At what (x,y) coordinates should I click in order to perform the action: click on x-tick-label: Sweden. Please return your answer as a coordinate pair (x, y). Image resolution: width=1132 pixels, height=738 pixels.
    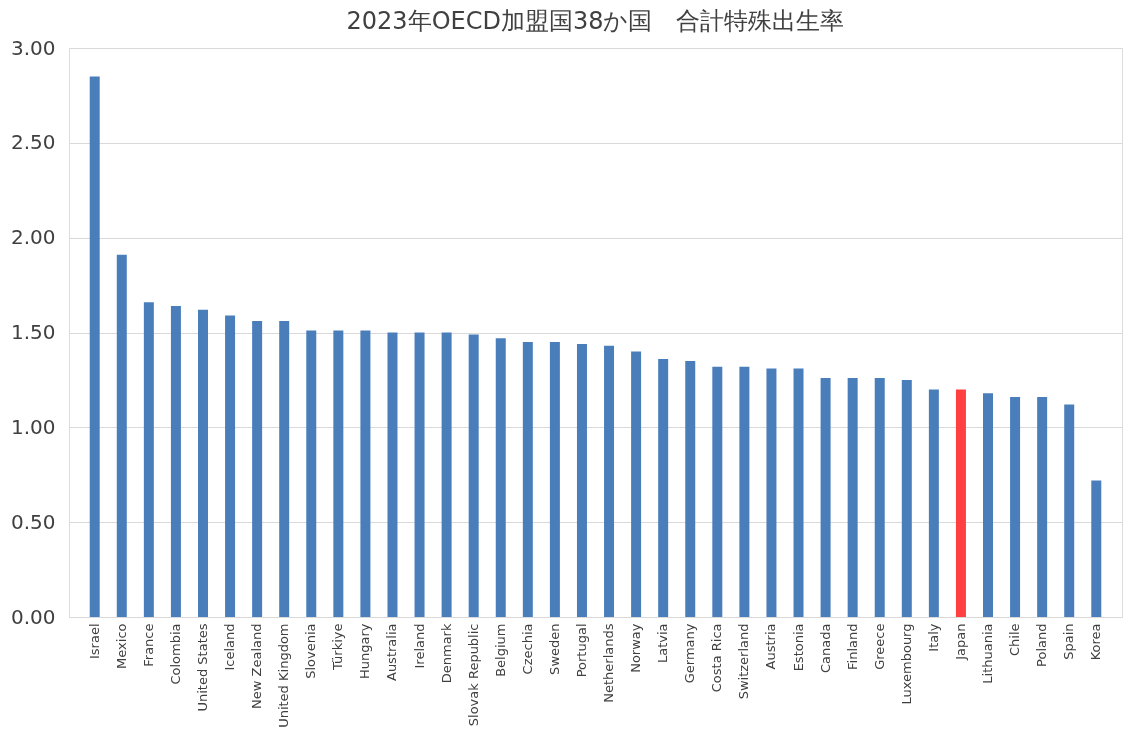
    Looking at the image, I should click on (554, 649).